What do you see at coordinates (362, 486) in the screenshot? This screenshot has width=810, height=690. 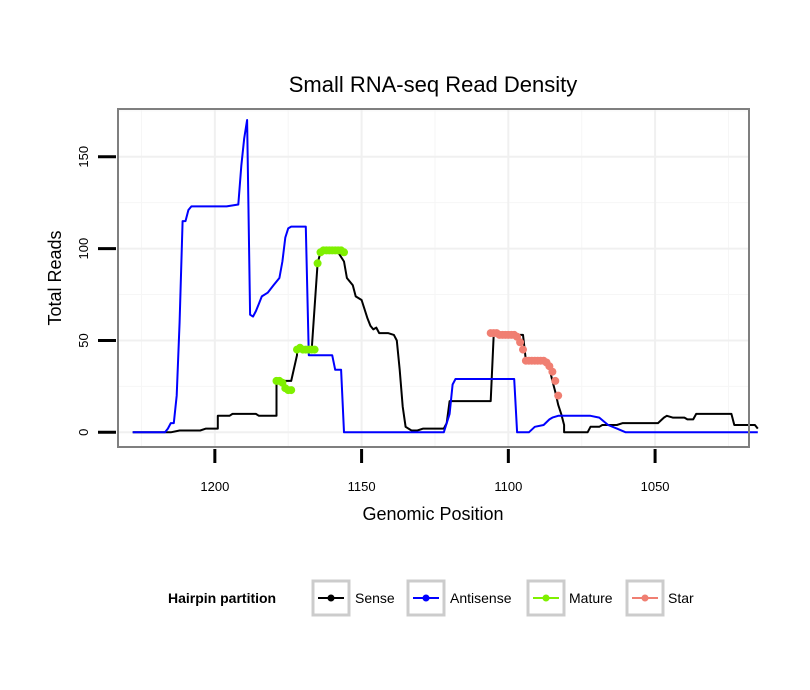 I see `x-tick-label-1: 1150` at bounding box center [362, 486].